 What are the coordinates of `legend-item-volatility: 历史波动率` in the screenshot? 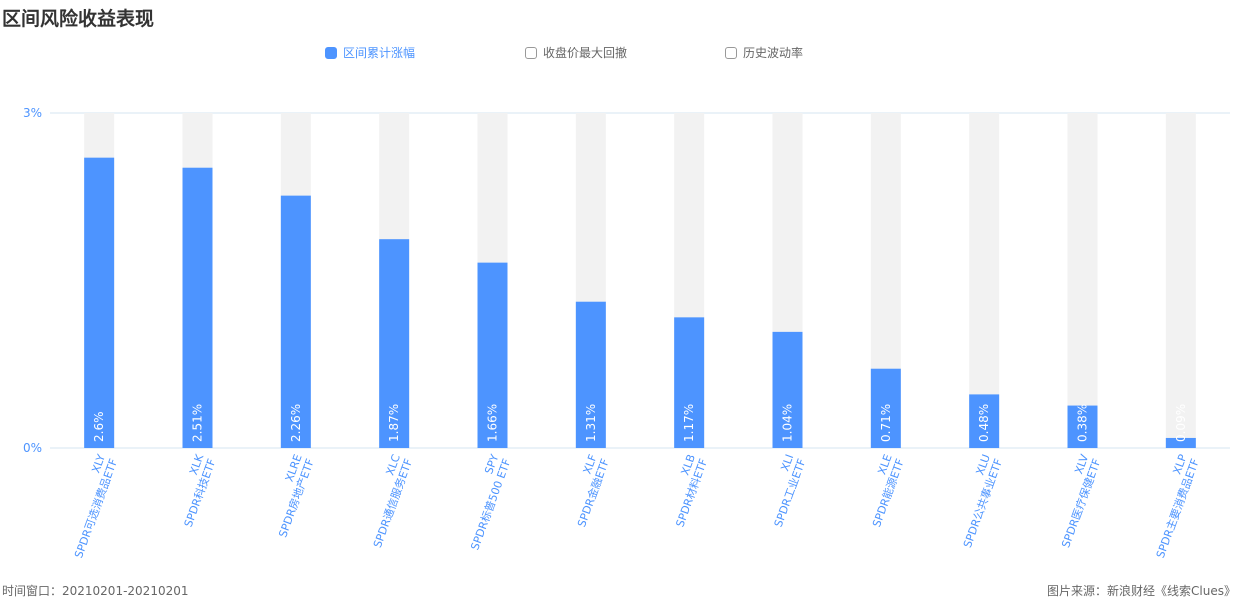 It's located at (764, 52).